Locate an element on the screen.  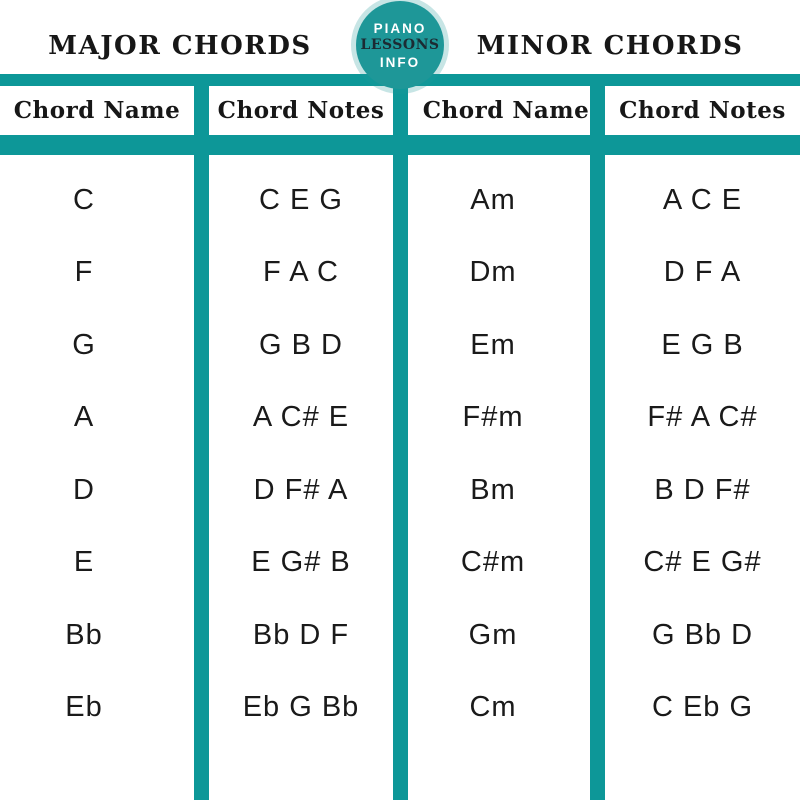
minor-chord-name: Am is located at coordinates (493, 199).